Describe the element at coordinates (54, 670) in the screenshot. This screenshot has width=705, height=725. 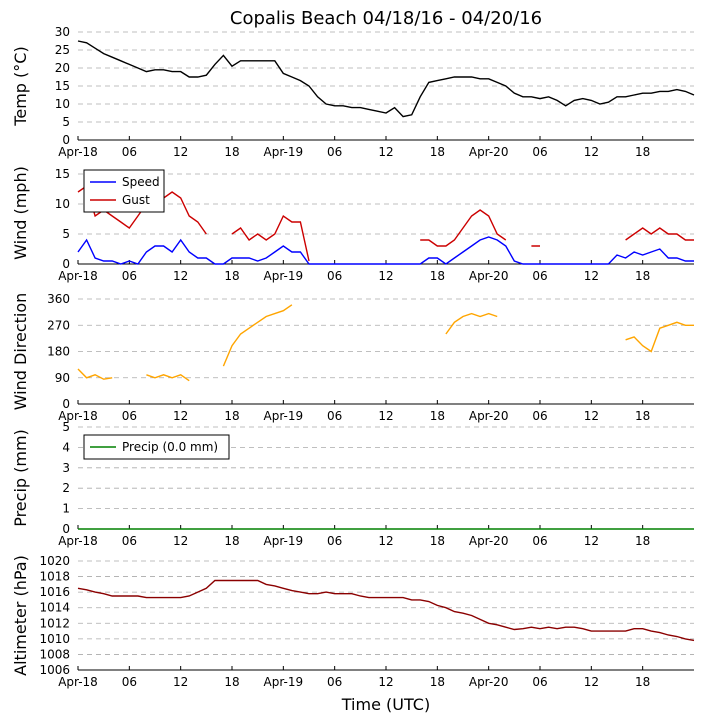
I see `y-tick-label: 1006` at that location.